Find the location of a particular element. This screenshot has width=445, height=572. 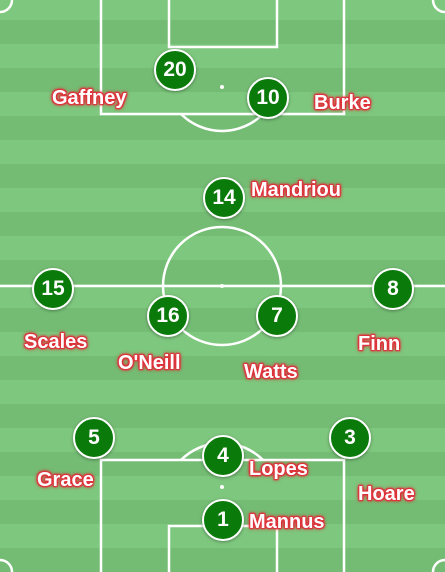

centre-spot is located at coordinates (222, 286).